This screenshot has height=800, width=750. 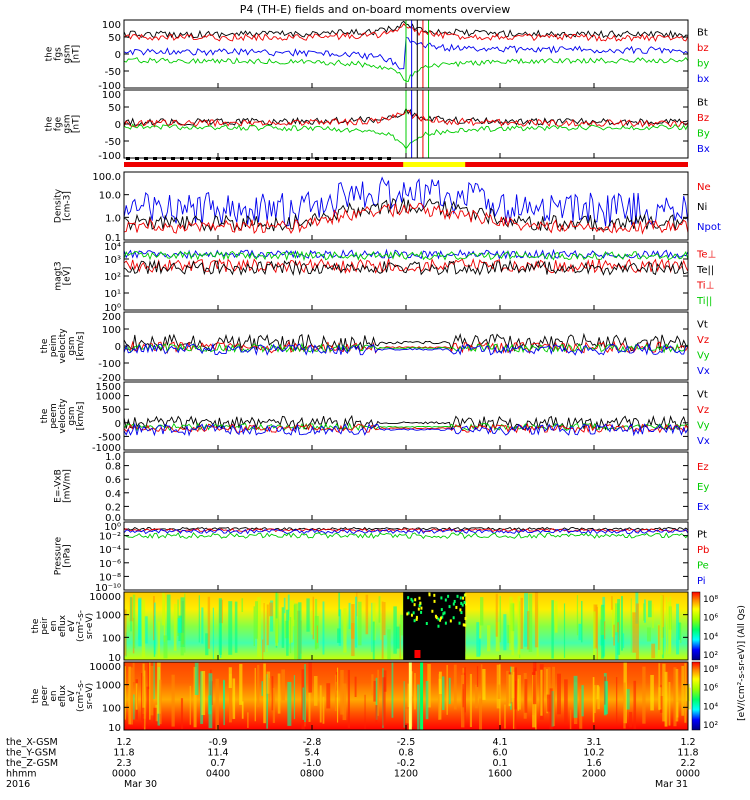 I want to click on y-axis-label: the peem velocity gsm [km/s], so click(x=63, y=416).